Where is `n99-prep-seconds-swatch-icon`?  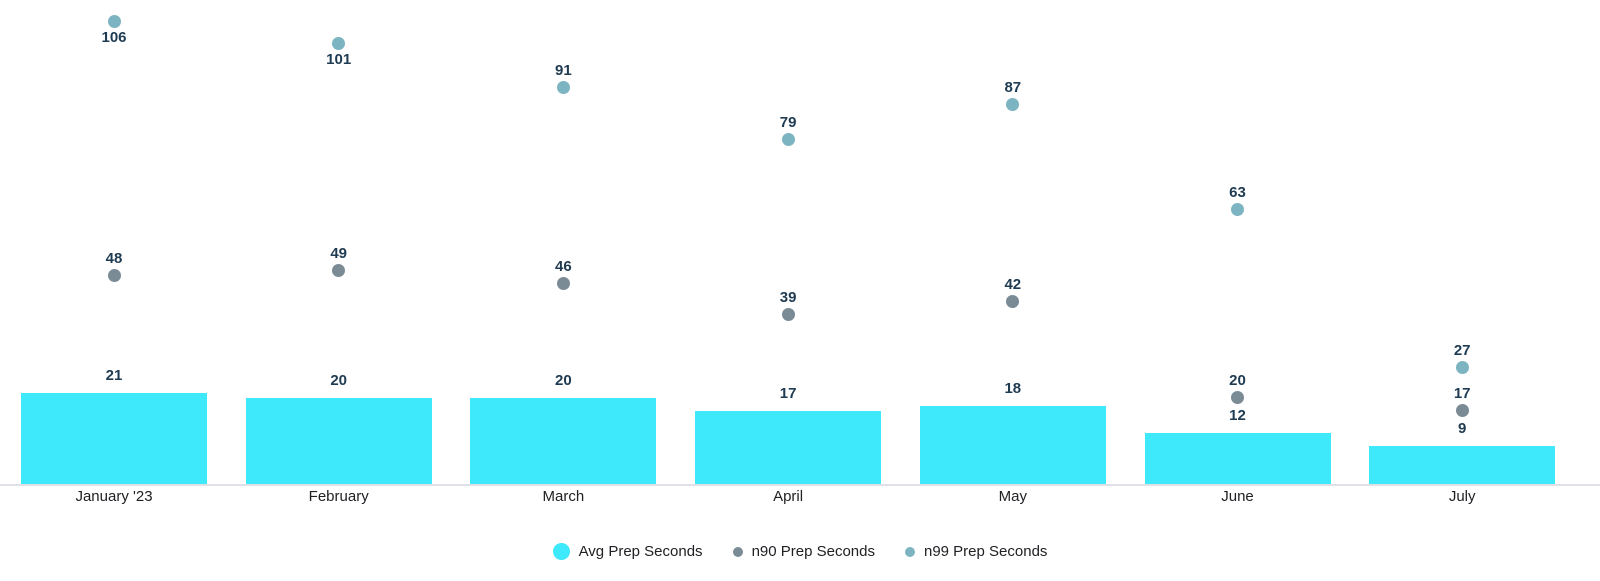 n99-prep-seconds-swatch-icon is located at coordinates (909, 551).